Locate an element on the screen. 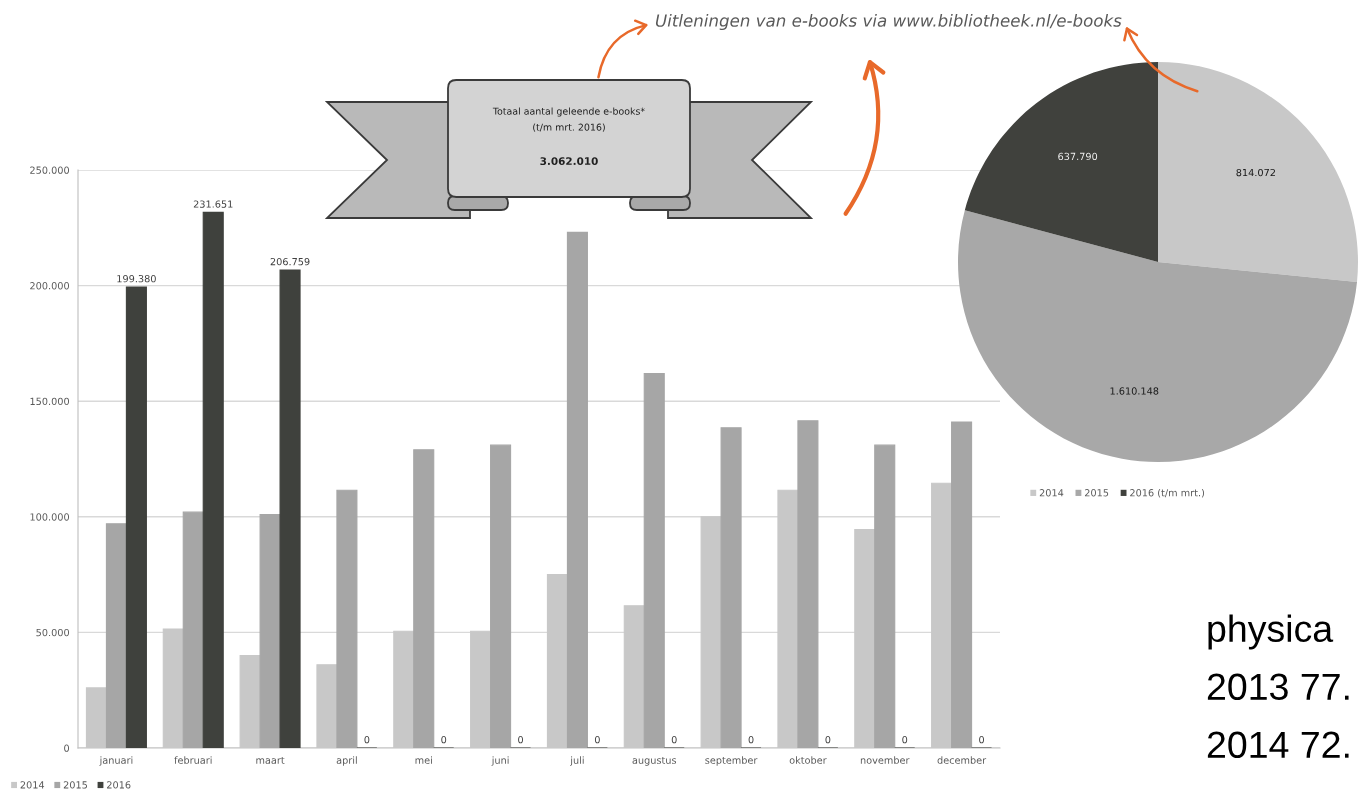 The width and height of the screenshot is (1366, 797). data-label: 199.380 is located at coordinates (136, 279).